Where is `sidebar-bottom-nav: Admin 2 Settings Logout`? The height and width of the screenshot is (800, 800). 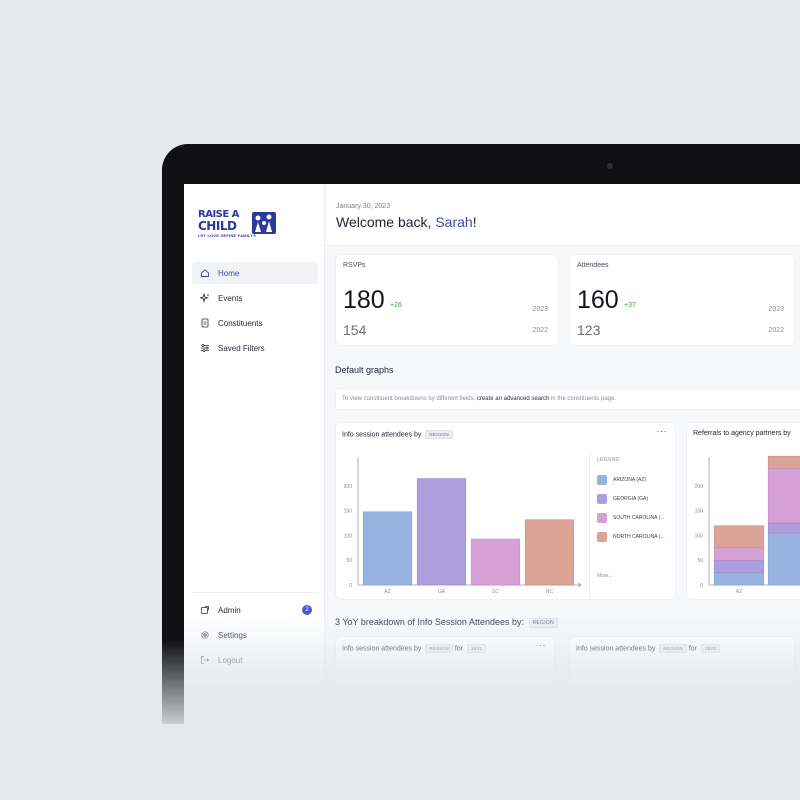 sidebar-bottom-nav: Admin 2 Settings Logout is located at coordinates (255, 633).